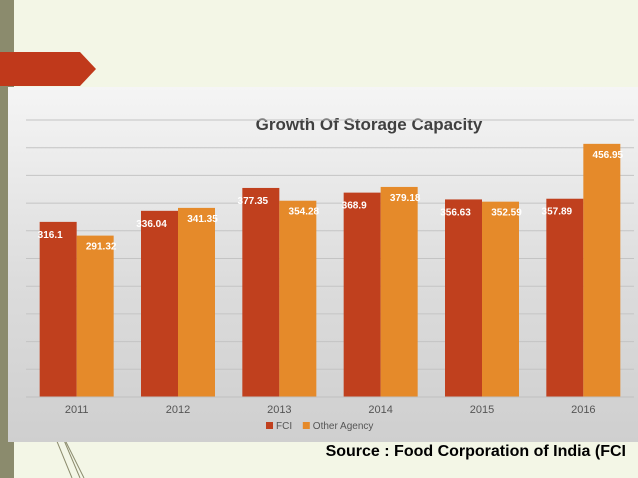 The height and width of the screenshot is (478, 638). I want to click on data-label: 357.89, so click(557, 212).